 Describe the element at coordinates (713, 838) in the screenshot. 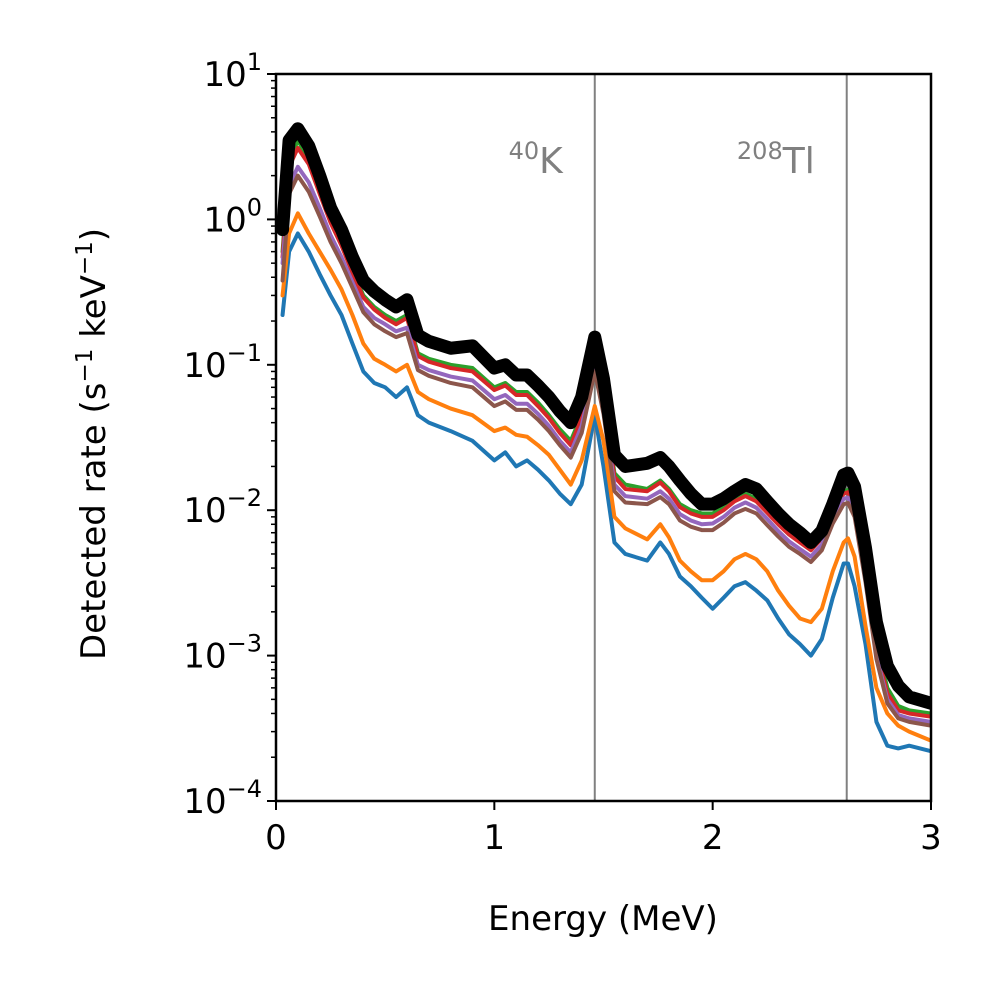

I see `x-tick-label: 2` at that location.